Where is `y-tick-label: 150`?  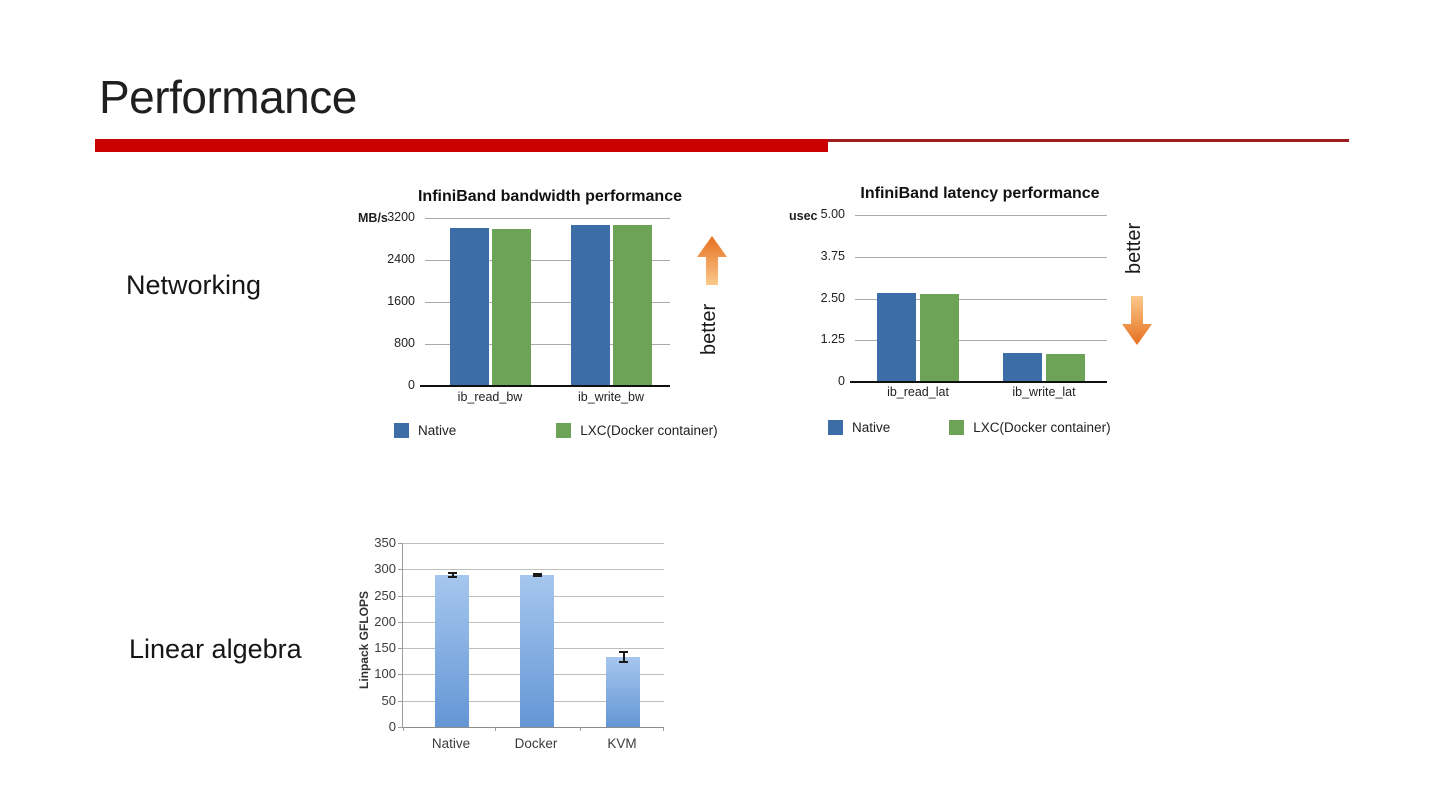
y-tick-label: 150 is located at coordinates (385, 647).